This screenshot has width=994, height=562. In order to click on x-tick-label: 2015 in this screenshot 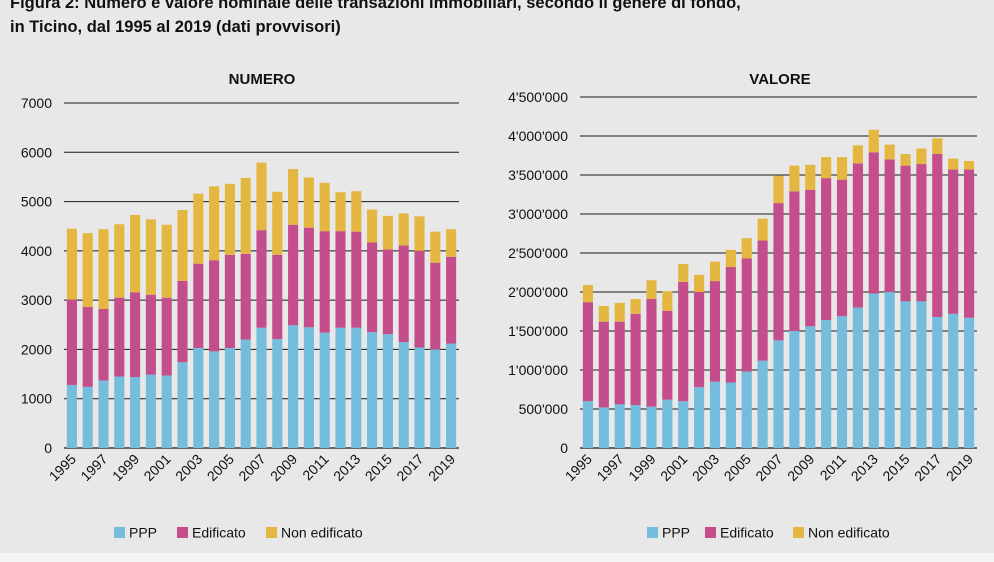, I will do `click(378, 467)`.